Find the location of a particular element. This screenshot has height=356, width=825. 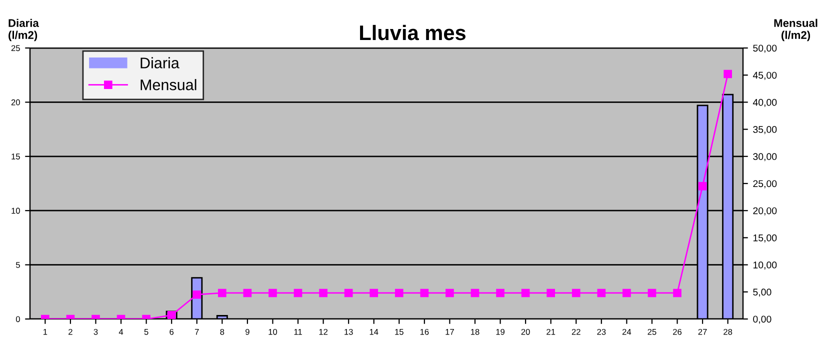

legend-label: Diaria is located at coordinates (160, 62).